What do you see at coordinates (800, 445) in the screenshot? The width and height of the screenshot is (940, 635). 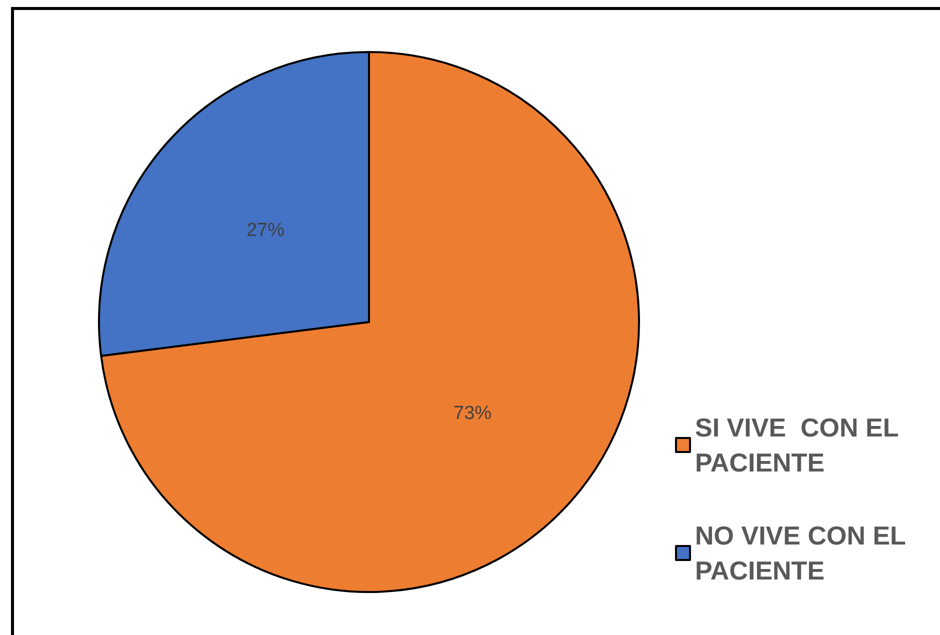 I see `legend-label: SI VIVE CON EL PACIENTE` at bounding box center [800, 445].